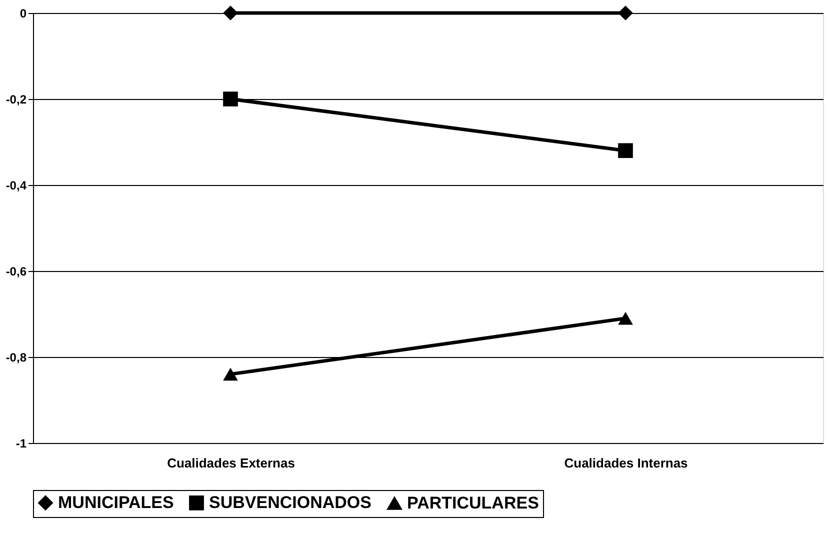 The width and height of the screenshot is (834, 552). I want to click on y-tick-label: -0,2, so click(16, 99).